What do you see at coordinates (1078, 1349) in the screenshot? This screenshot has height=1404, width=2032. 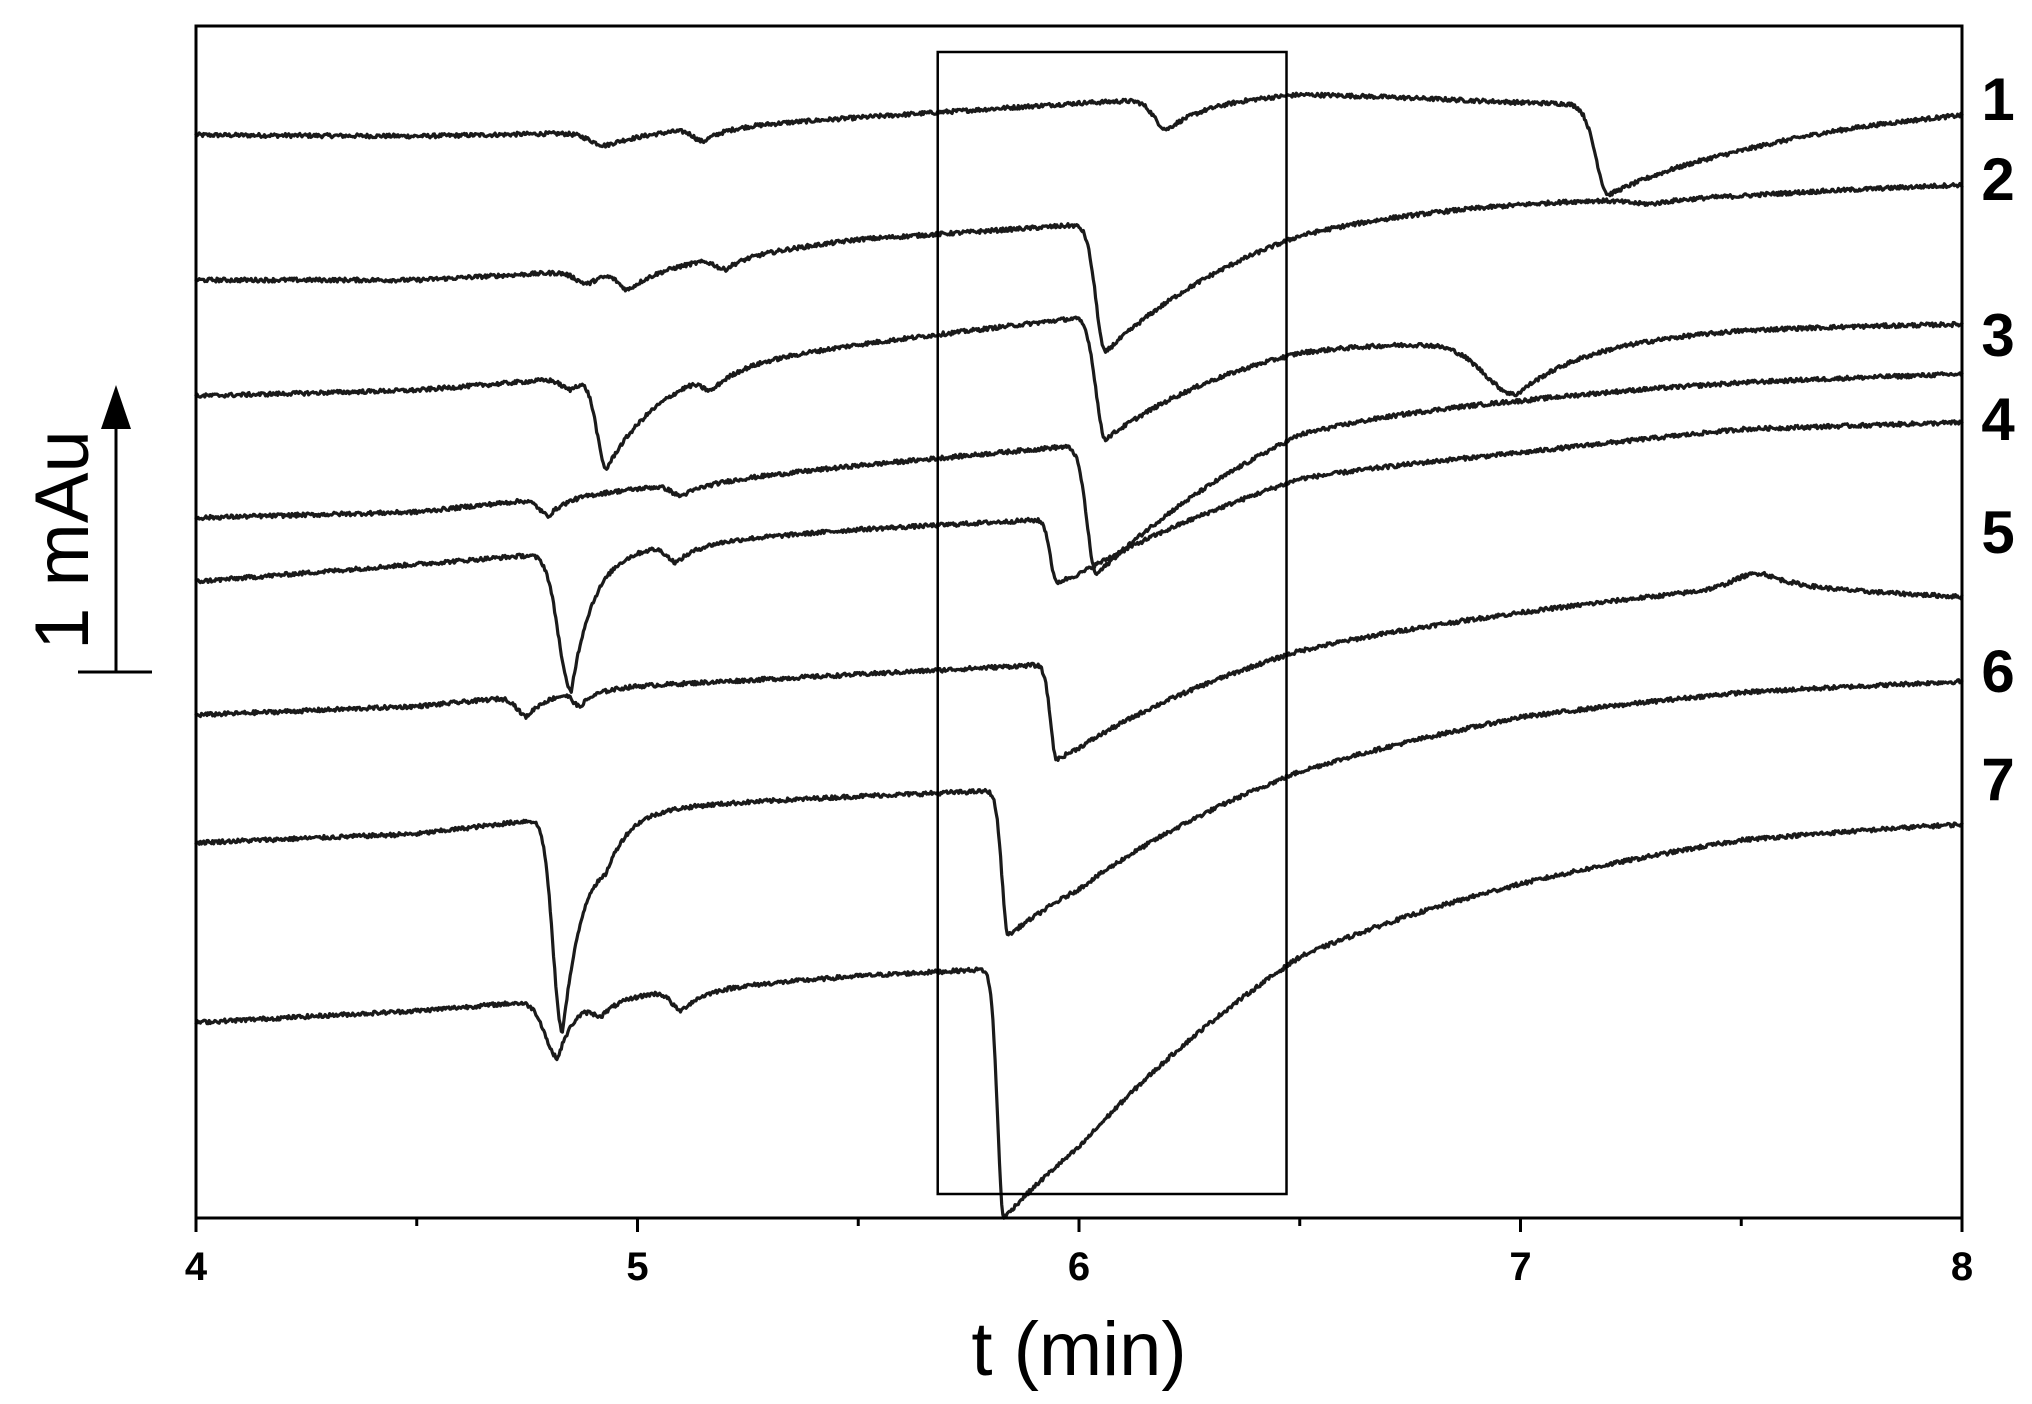 I see `x-axis-label: t (min)` at bounding box center [1078, 1349].